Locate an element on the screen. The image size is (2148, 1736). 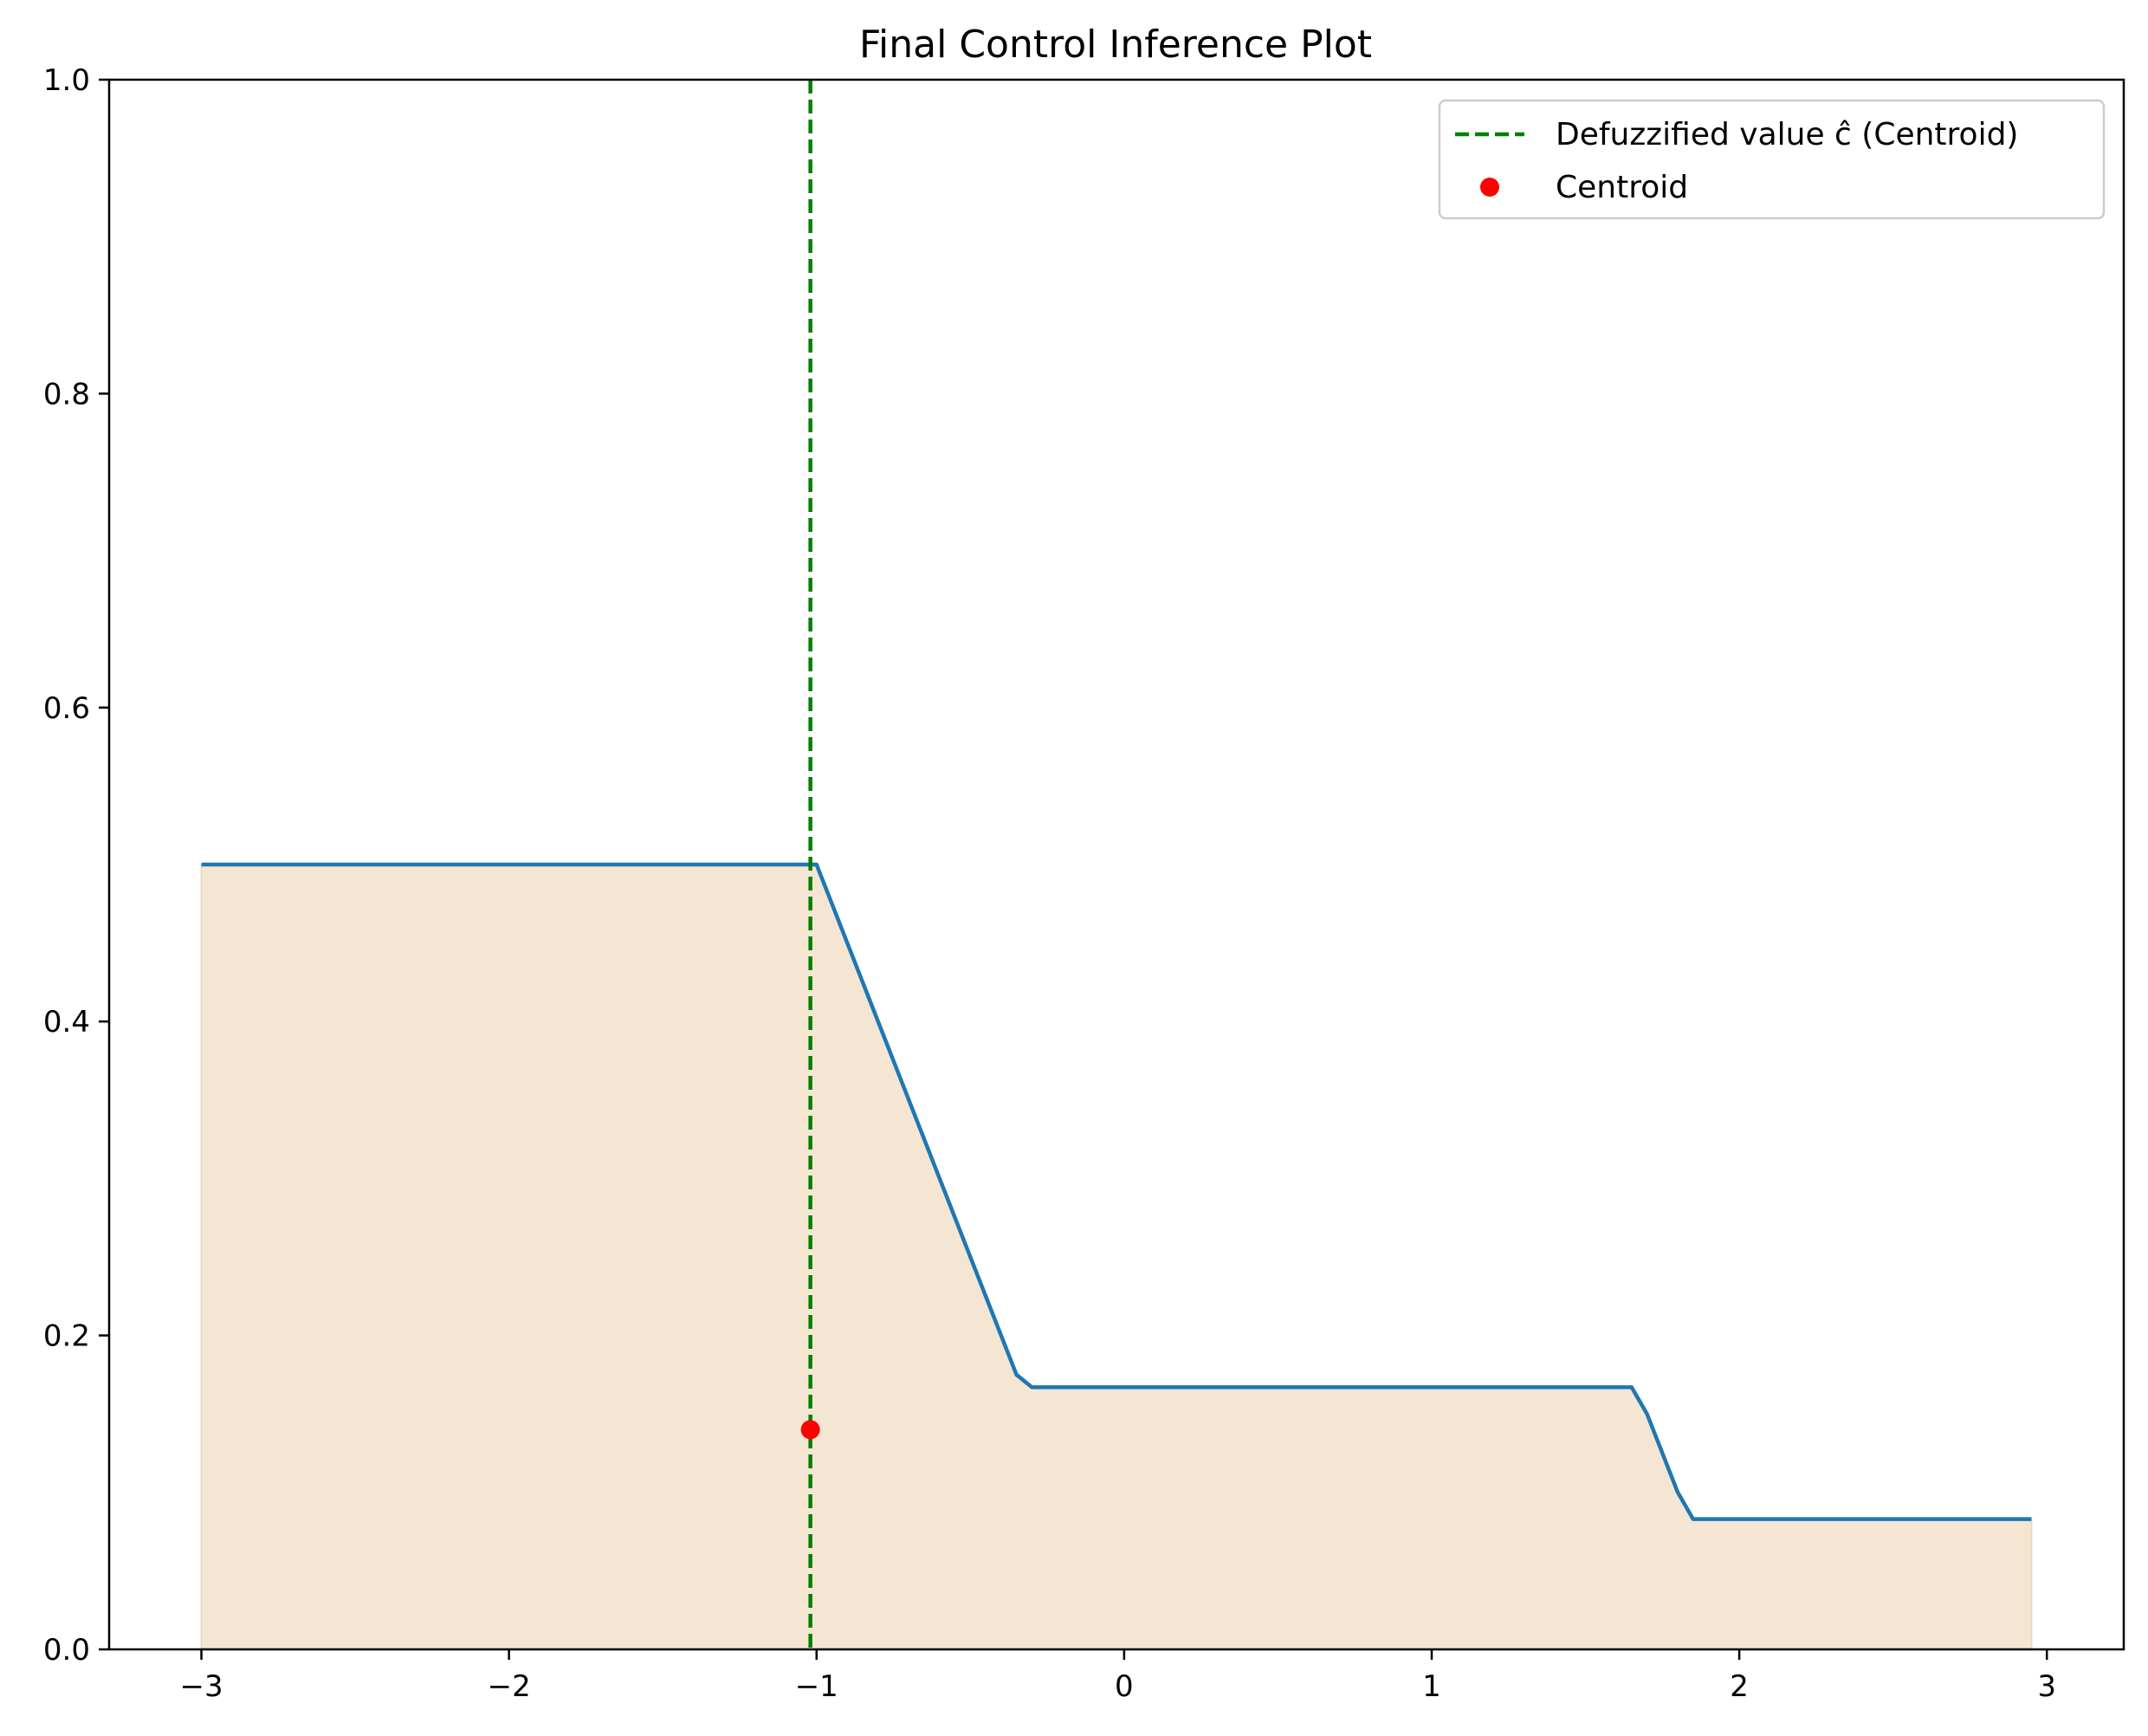
x-tick-label: 2 is located at coordinates (1739, 1687).